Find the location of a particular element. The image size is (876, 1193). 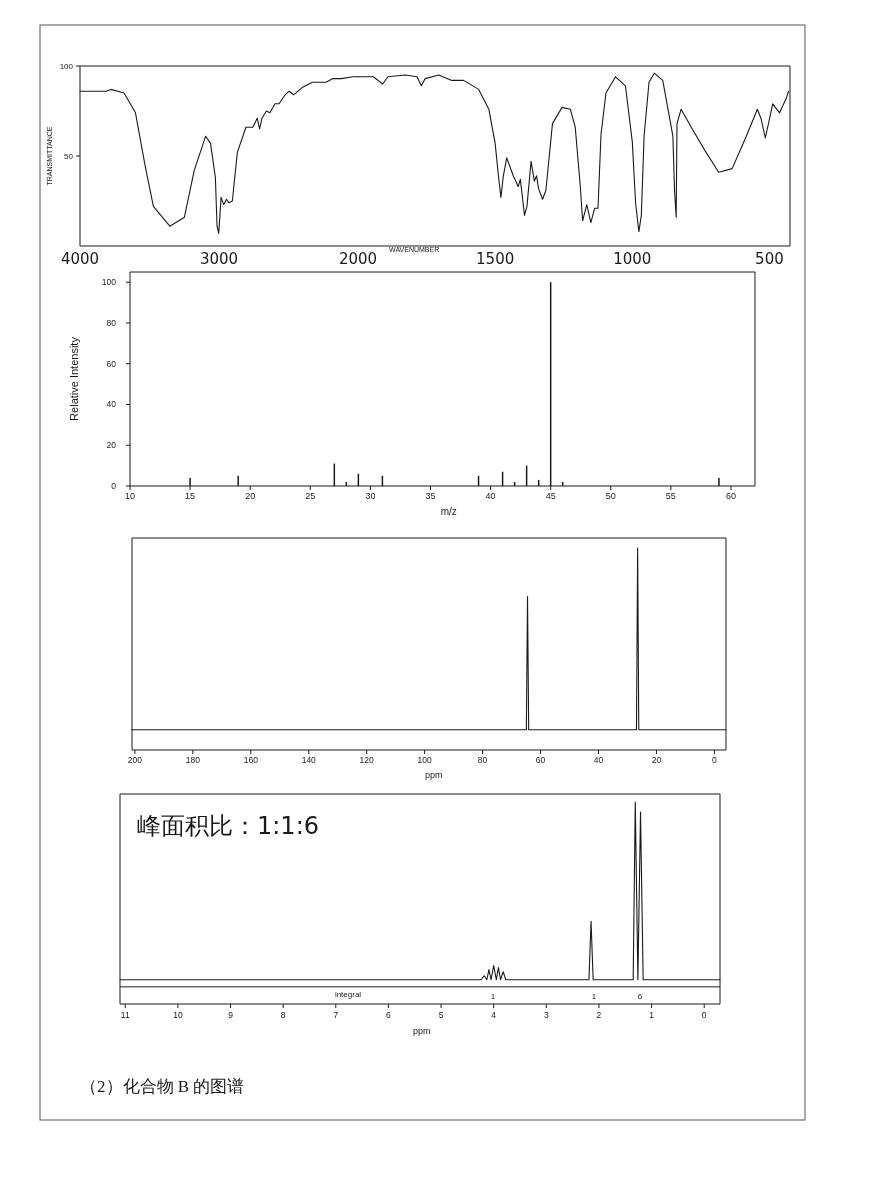

x-tick-label: 140 is located at coordinates (309, 760).